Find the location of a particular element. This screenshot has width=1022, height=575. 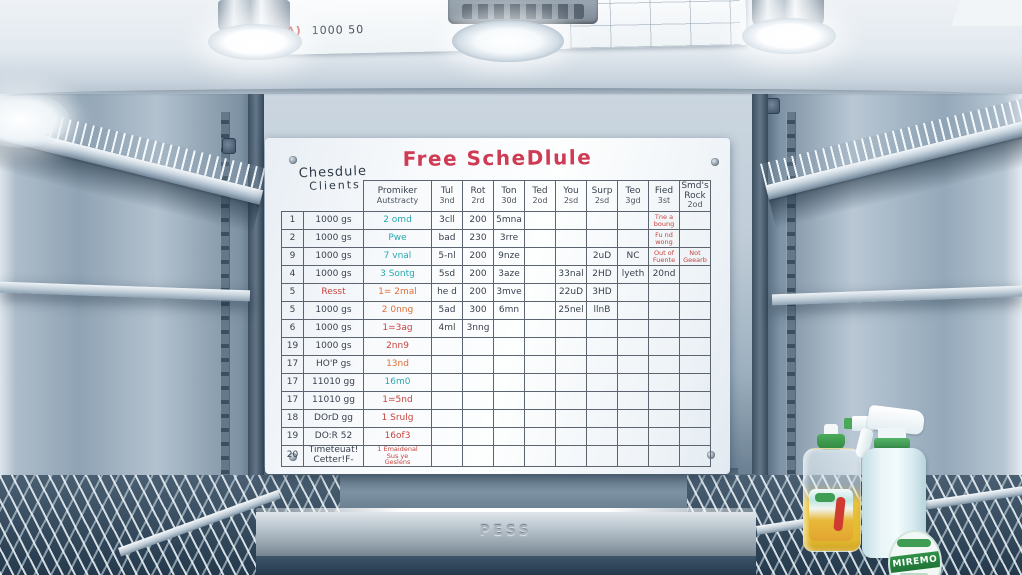

right-shelf-rail is located at coordinates (791, 312).